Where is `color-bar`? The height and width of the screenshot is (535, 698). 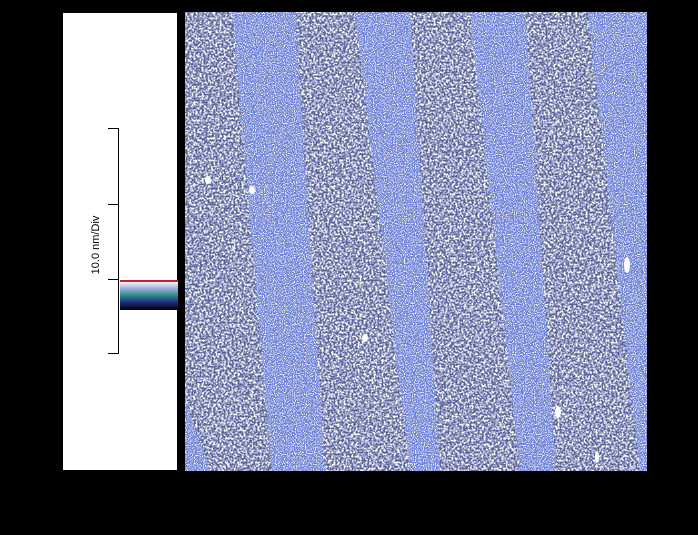
color-bar is located at coordinates (149, 295).